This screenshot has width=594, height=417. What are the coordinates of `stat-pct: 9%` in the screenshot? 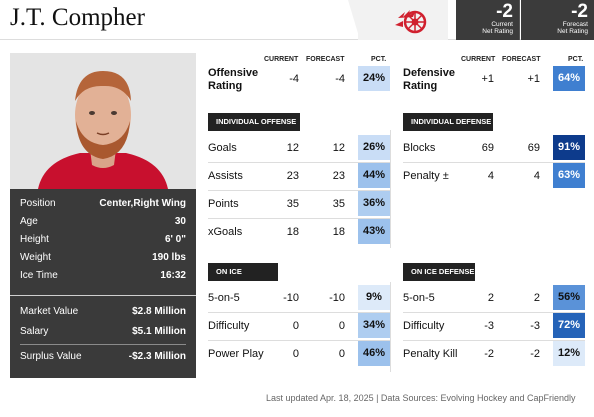 It's located at (374, 297).